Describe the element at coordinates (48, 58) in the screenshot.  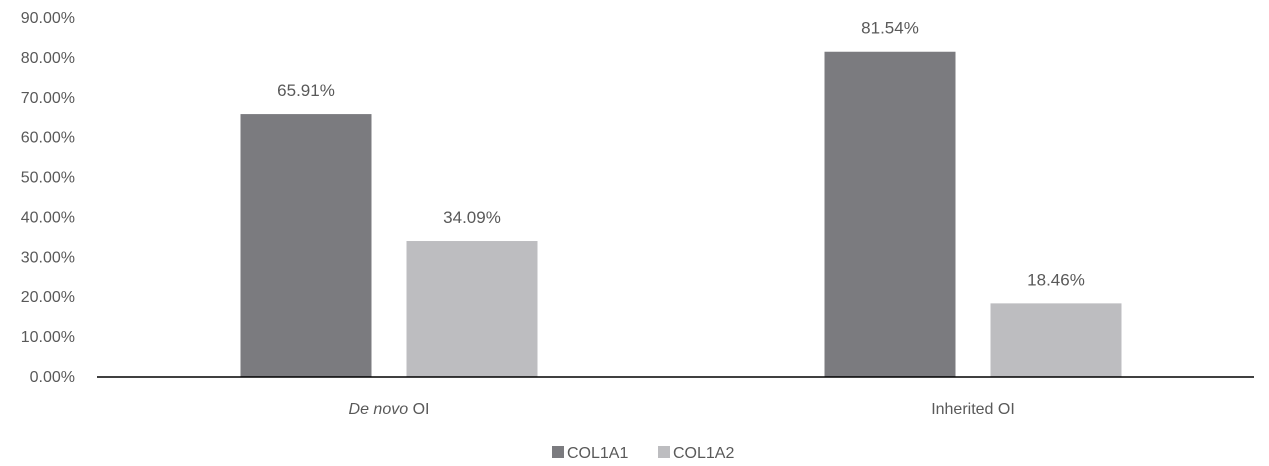
I see `y-tick-label: 80.00%` at that location.